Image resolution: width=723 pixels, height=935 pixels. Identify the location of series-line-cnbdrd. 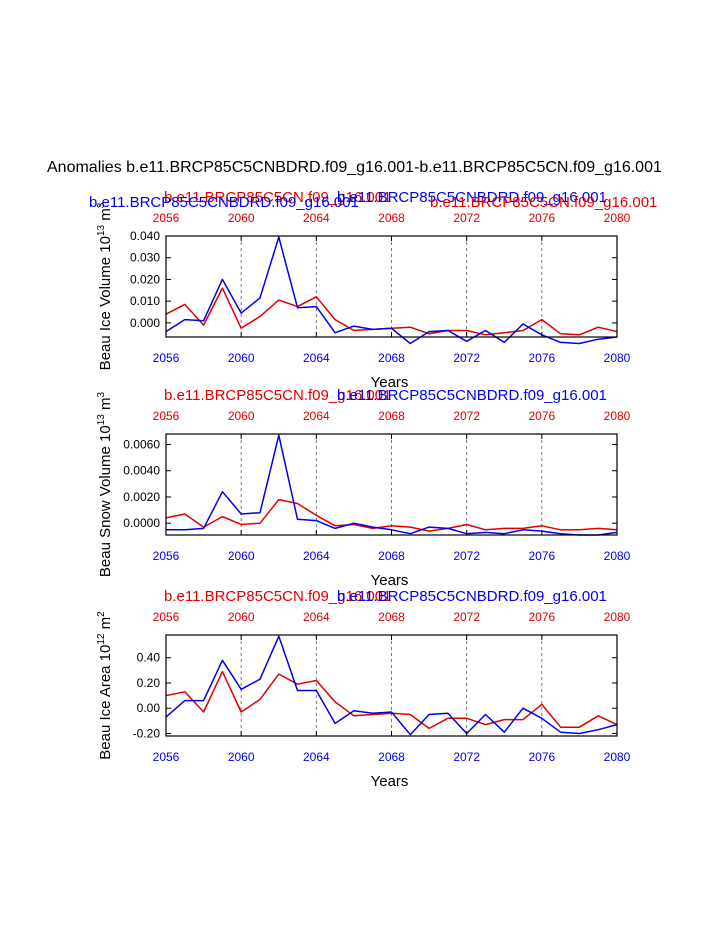
(391, 685).